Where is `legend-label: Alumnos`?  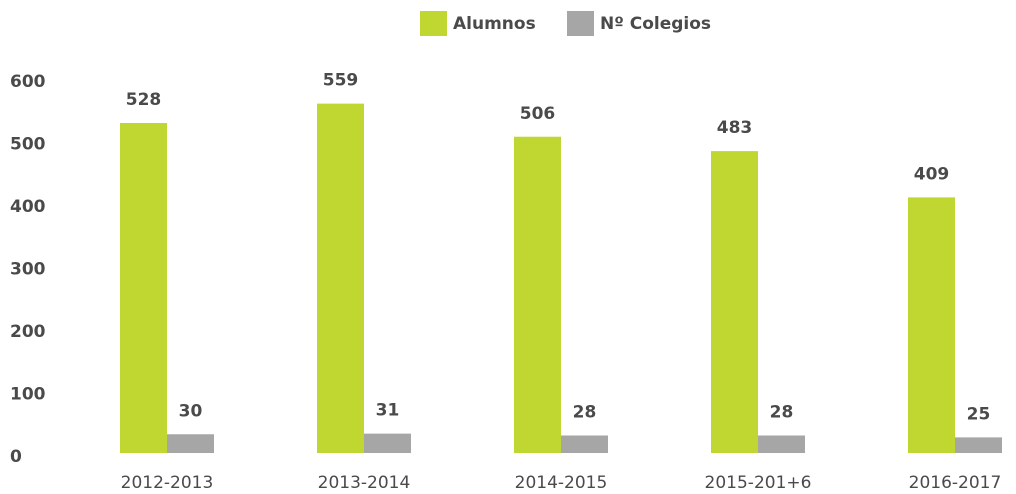
legend-label: Alumnos is located at coordinates (494, 24).